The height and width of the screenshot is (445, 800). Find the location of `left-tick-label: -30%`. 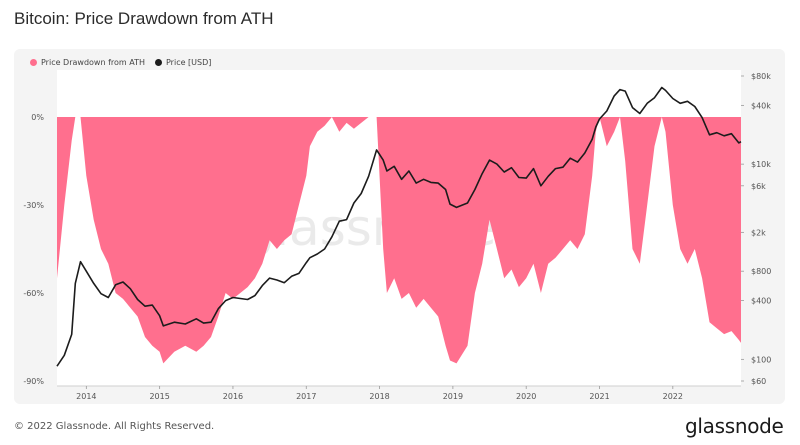

left-tick-label: -30% is located at coordinates (33, 205).